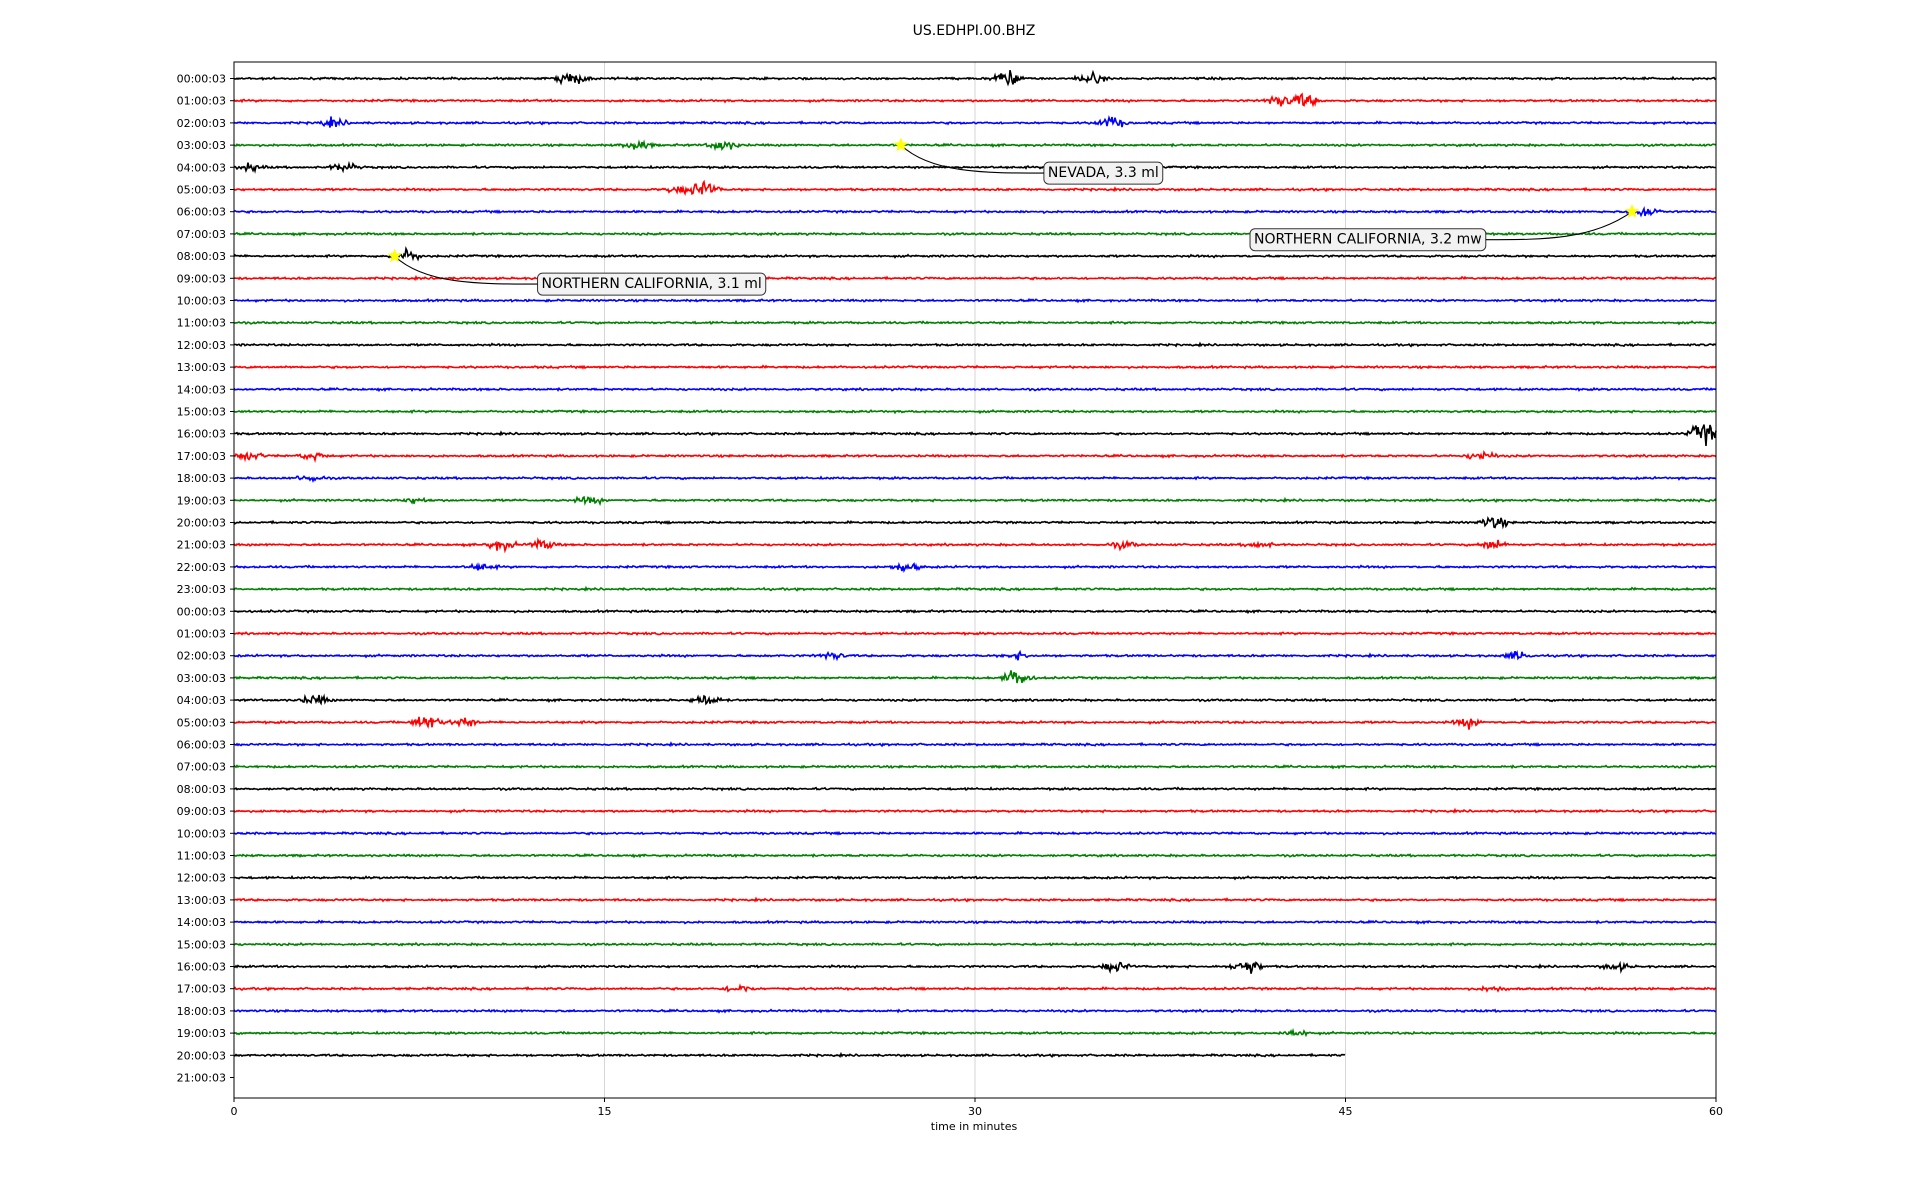 The height and width of the screenshot is (1200, 1920). What do you see at coordinates (201, 611) in the screenshot?
I see `y-tick-label: 00:00:03` at bounding box center [201, 611].